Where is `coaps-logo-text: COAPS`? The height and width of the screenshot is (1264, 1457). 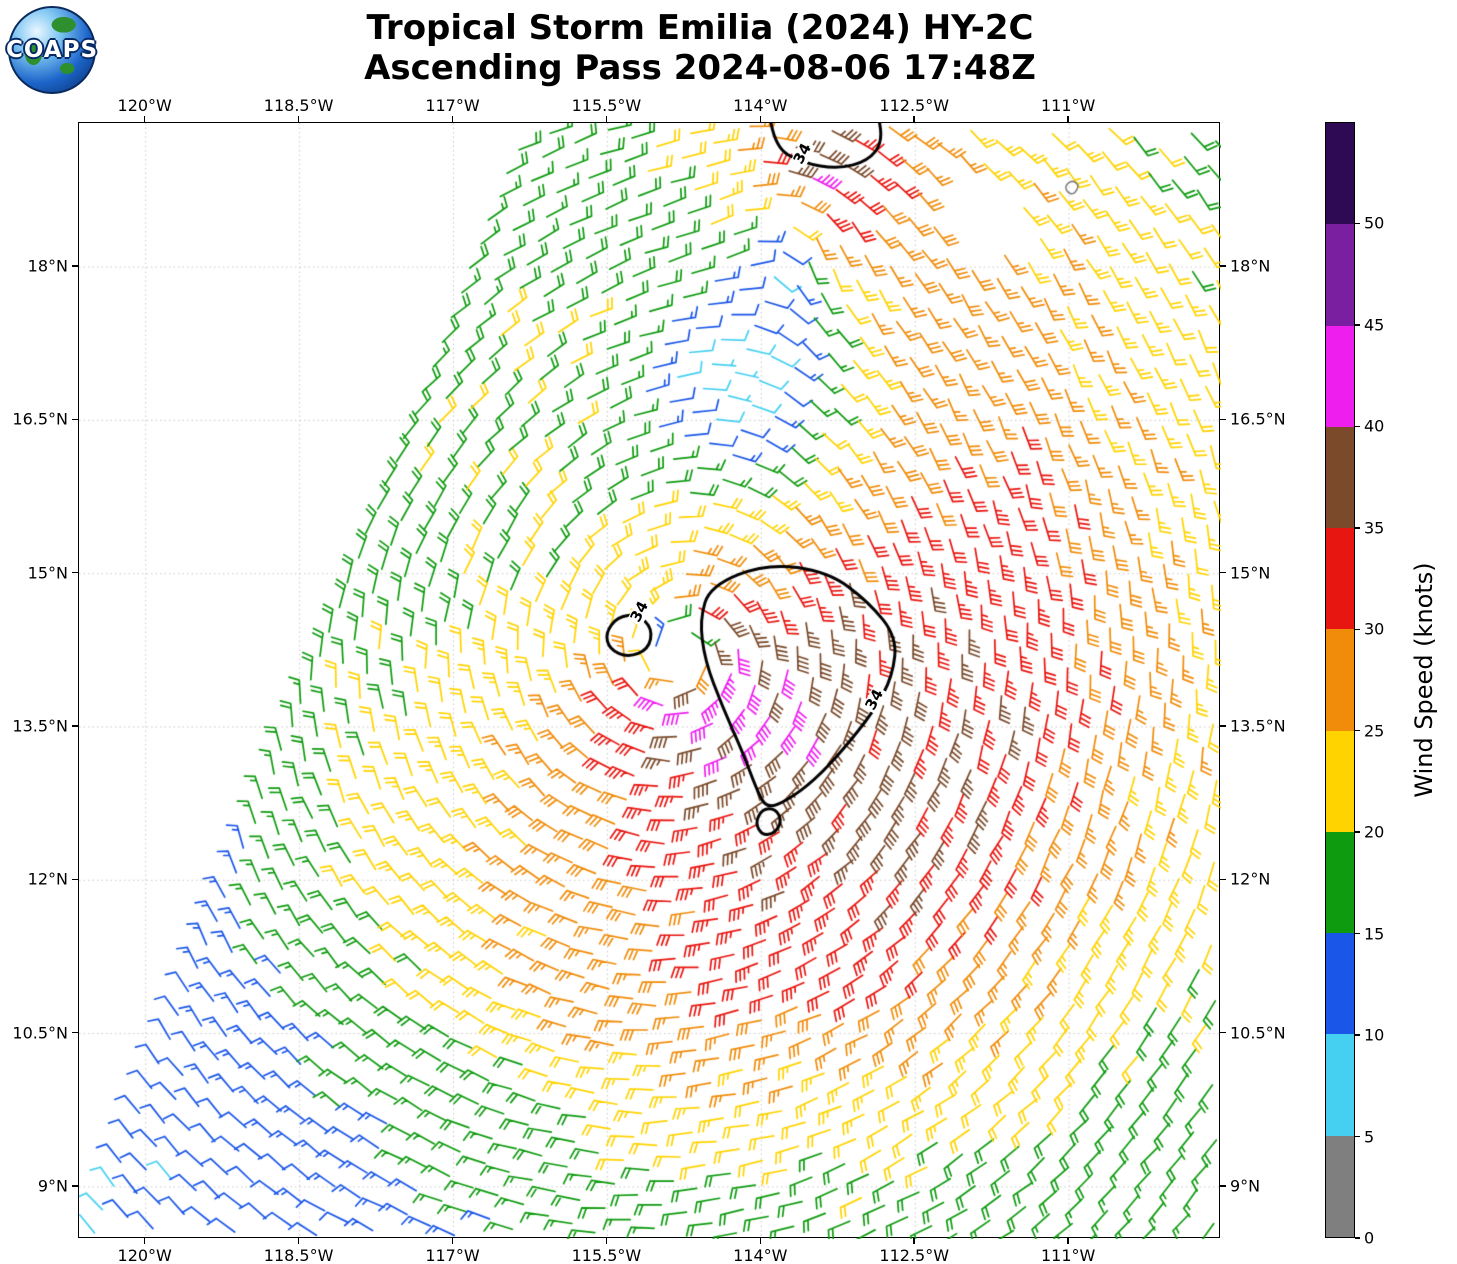 coaps-logo-text: COAPS is located at coordinates (52, 50).